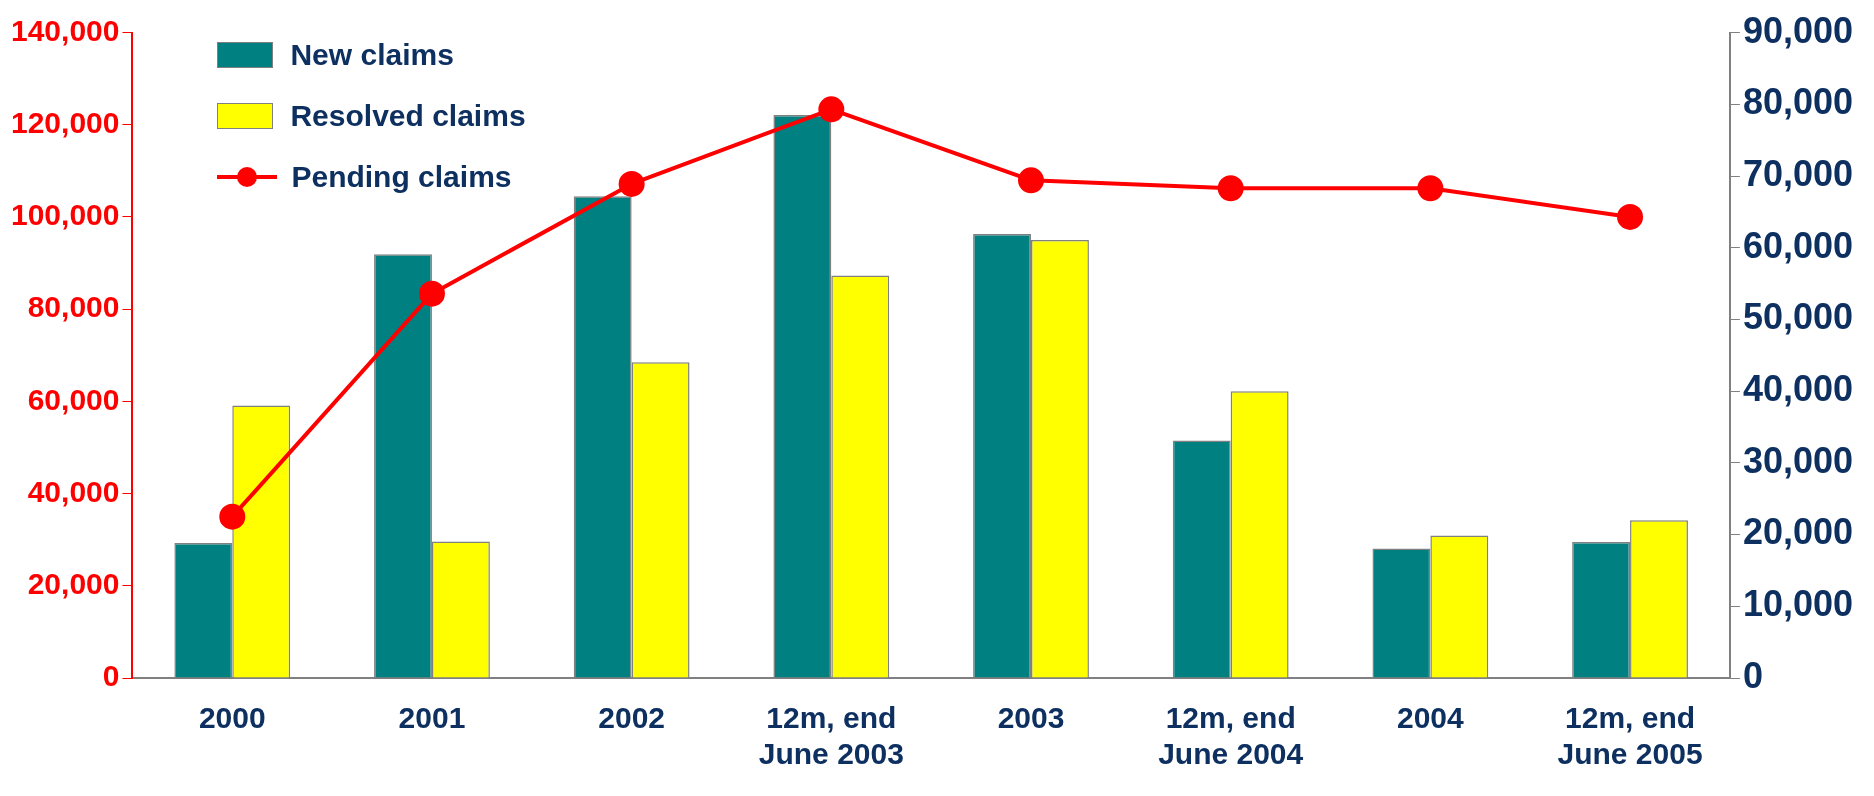 The image size is (1874, 796). I want to click on y-tick-label: 140,000, so click(65, 30).